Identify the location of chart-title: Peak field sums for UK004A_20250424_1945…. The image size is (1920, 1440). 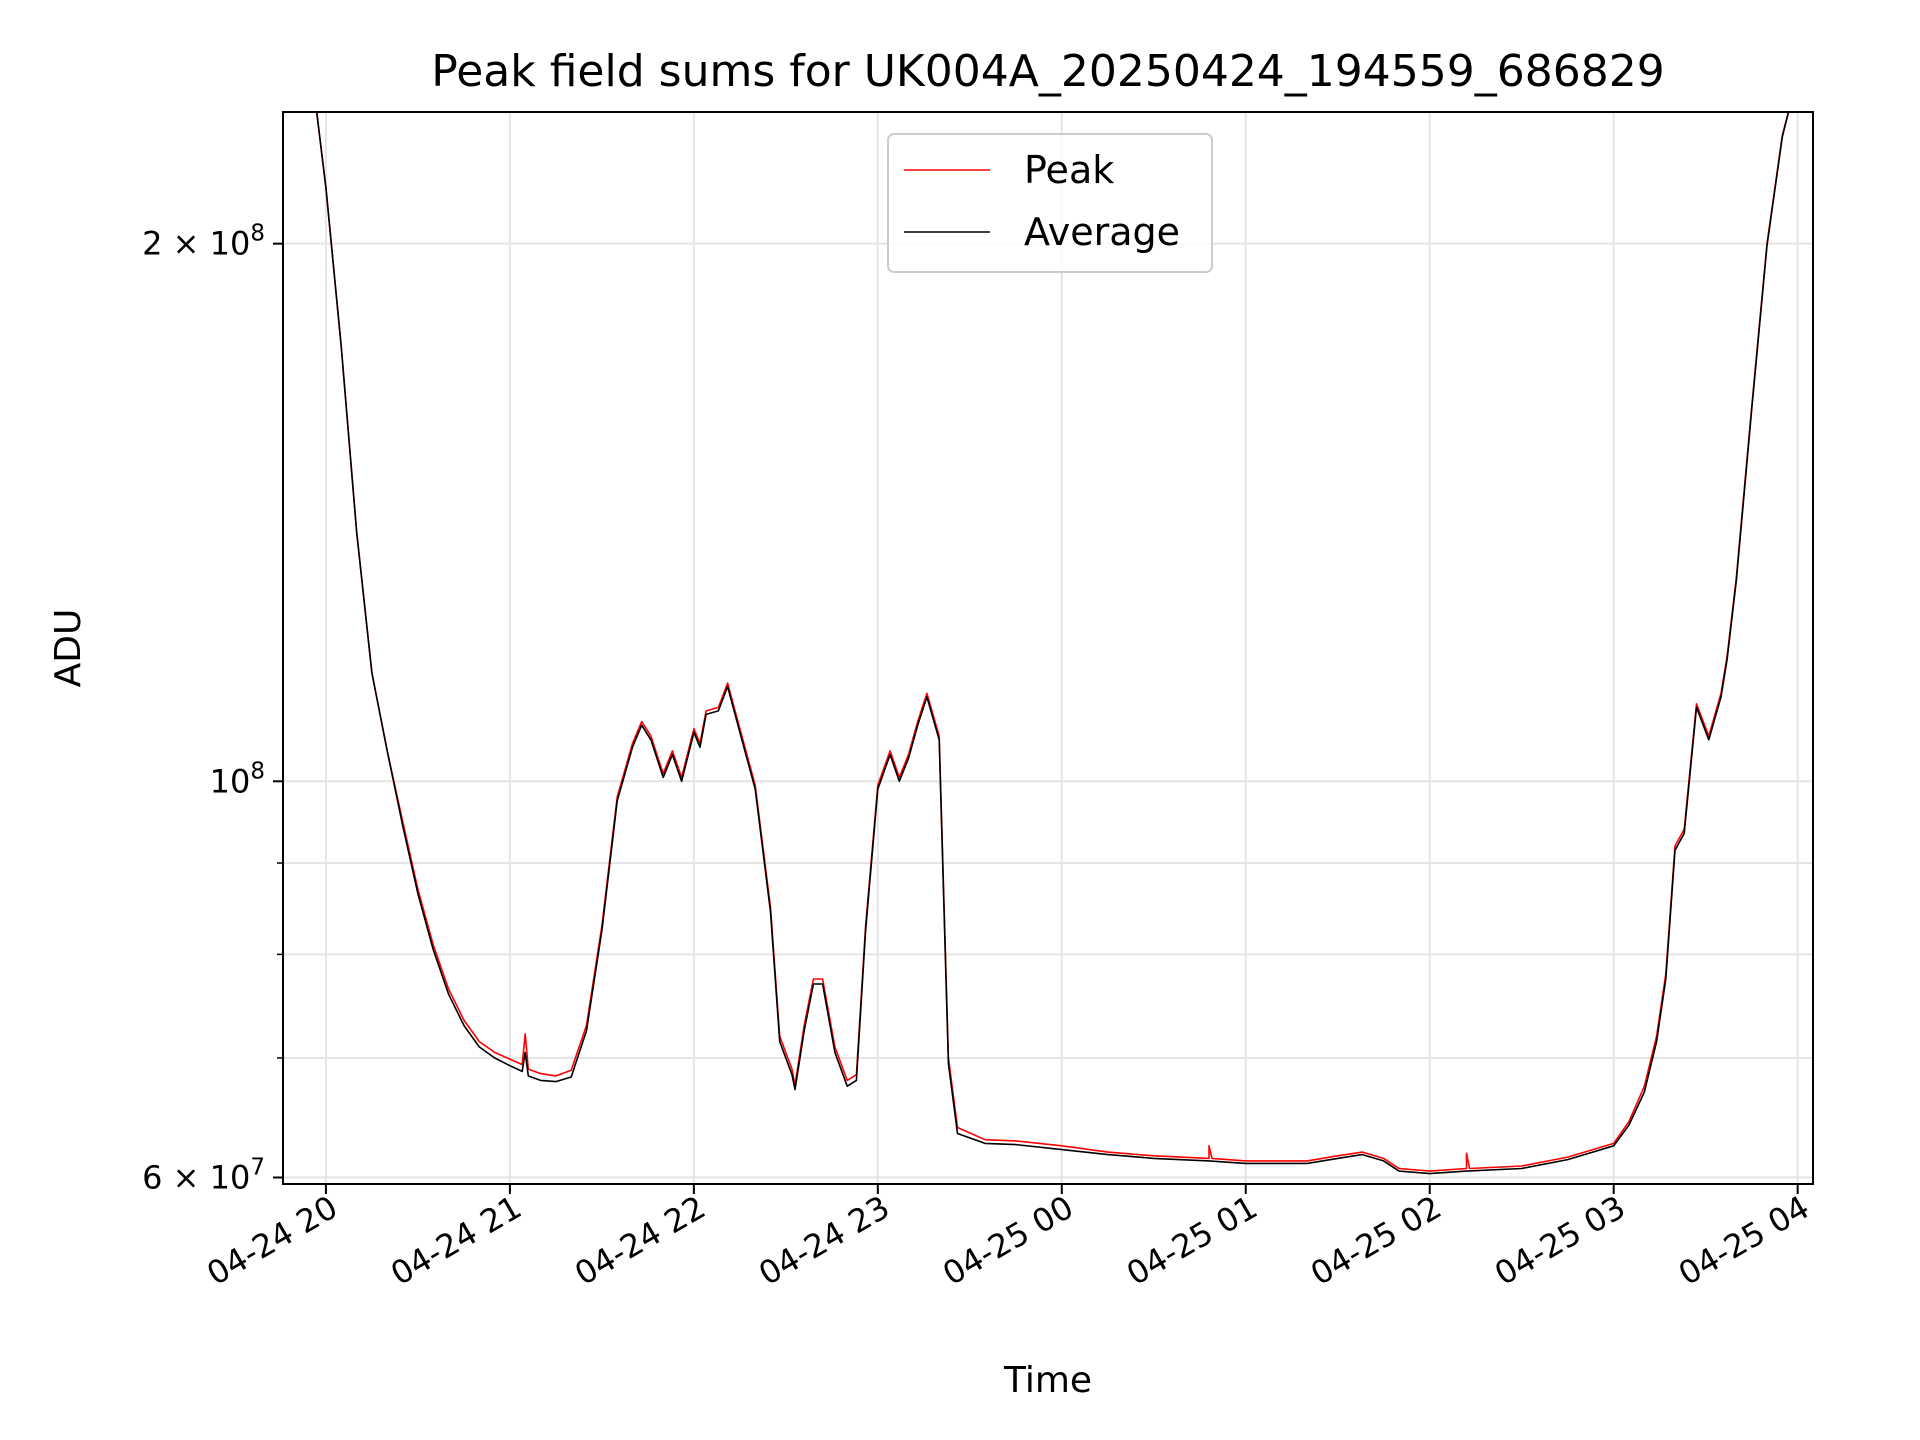
(1047, 71).